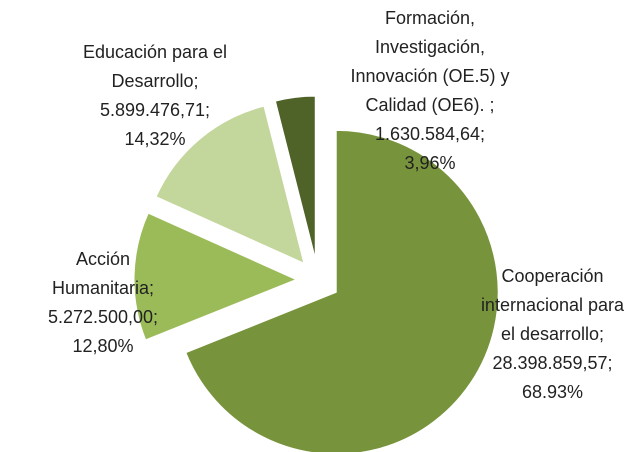  What do you see at coordinates (155, 139) in the screenshot?
I see `percent-label: 14,32%` at bounding box center [155, 139].